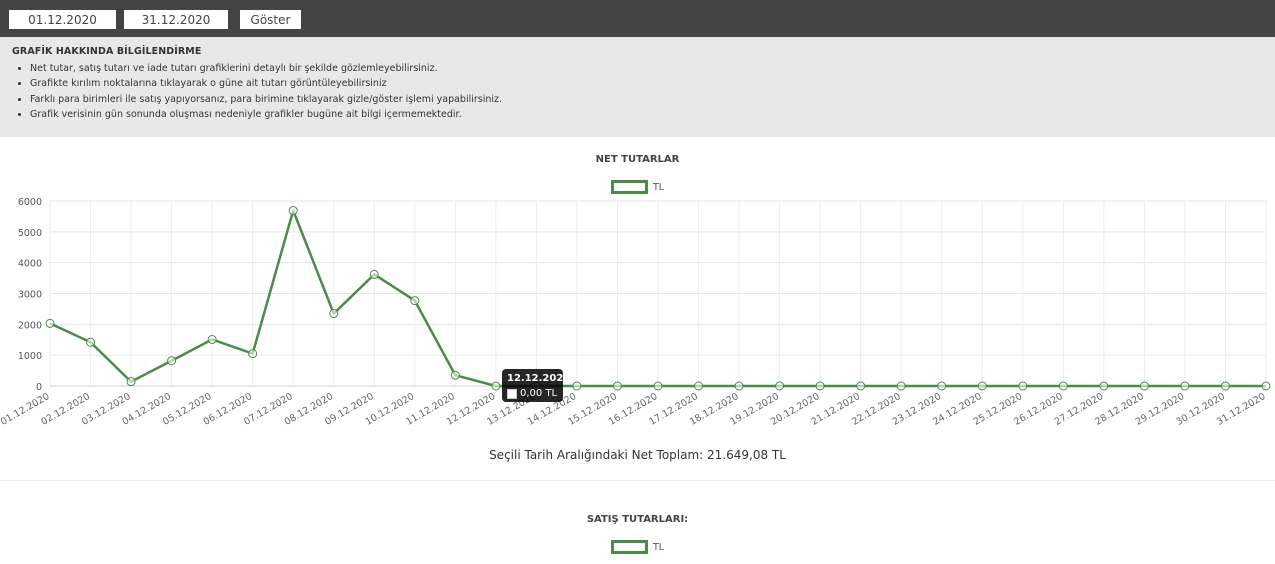 Image resolution: width=1275 pixels, height=564 pixels. I want to click on y-tick-label: 5000, so click(30, 233).